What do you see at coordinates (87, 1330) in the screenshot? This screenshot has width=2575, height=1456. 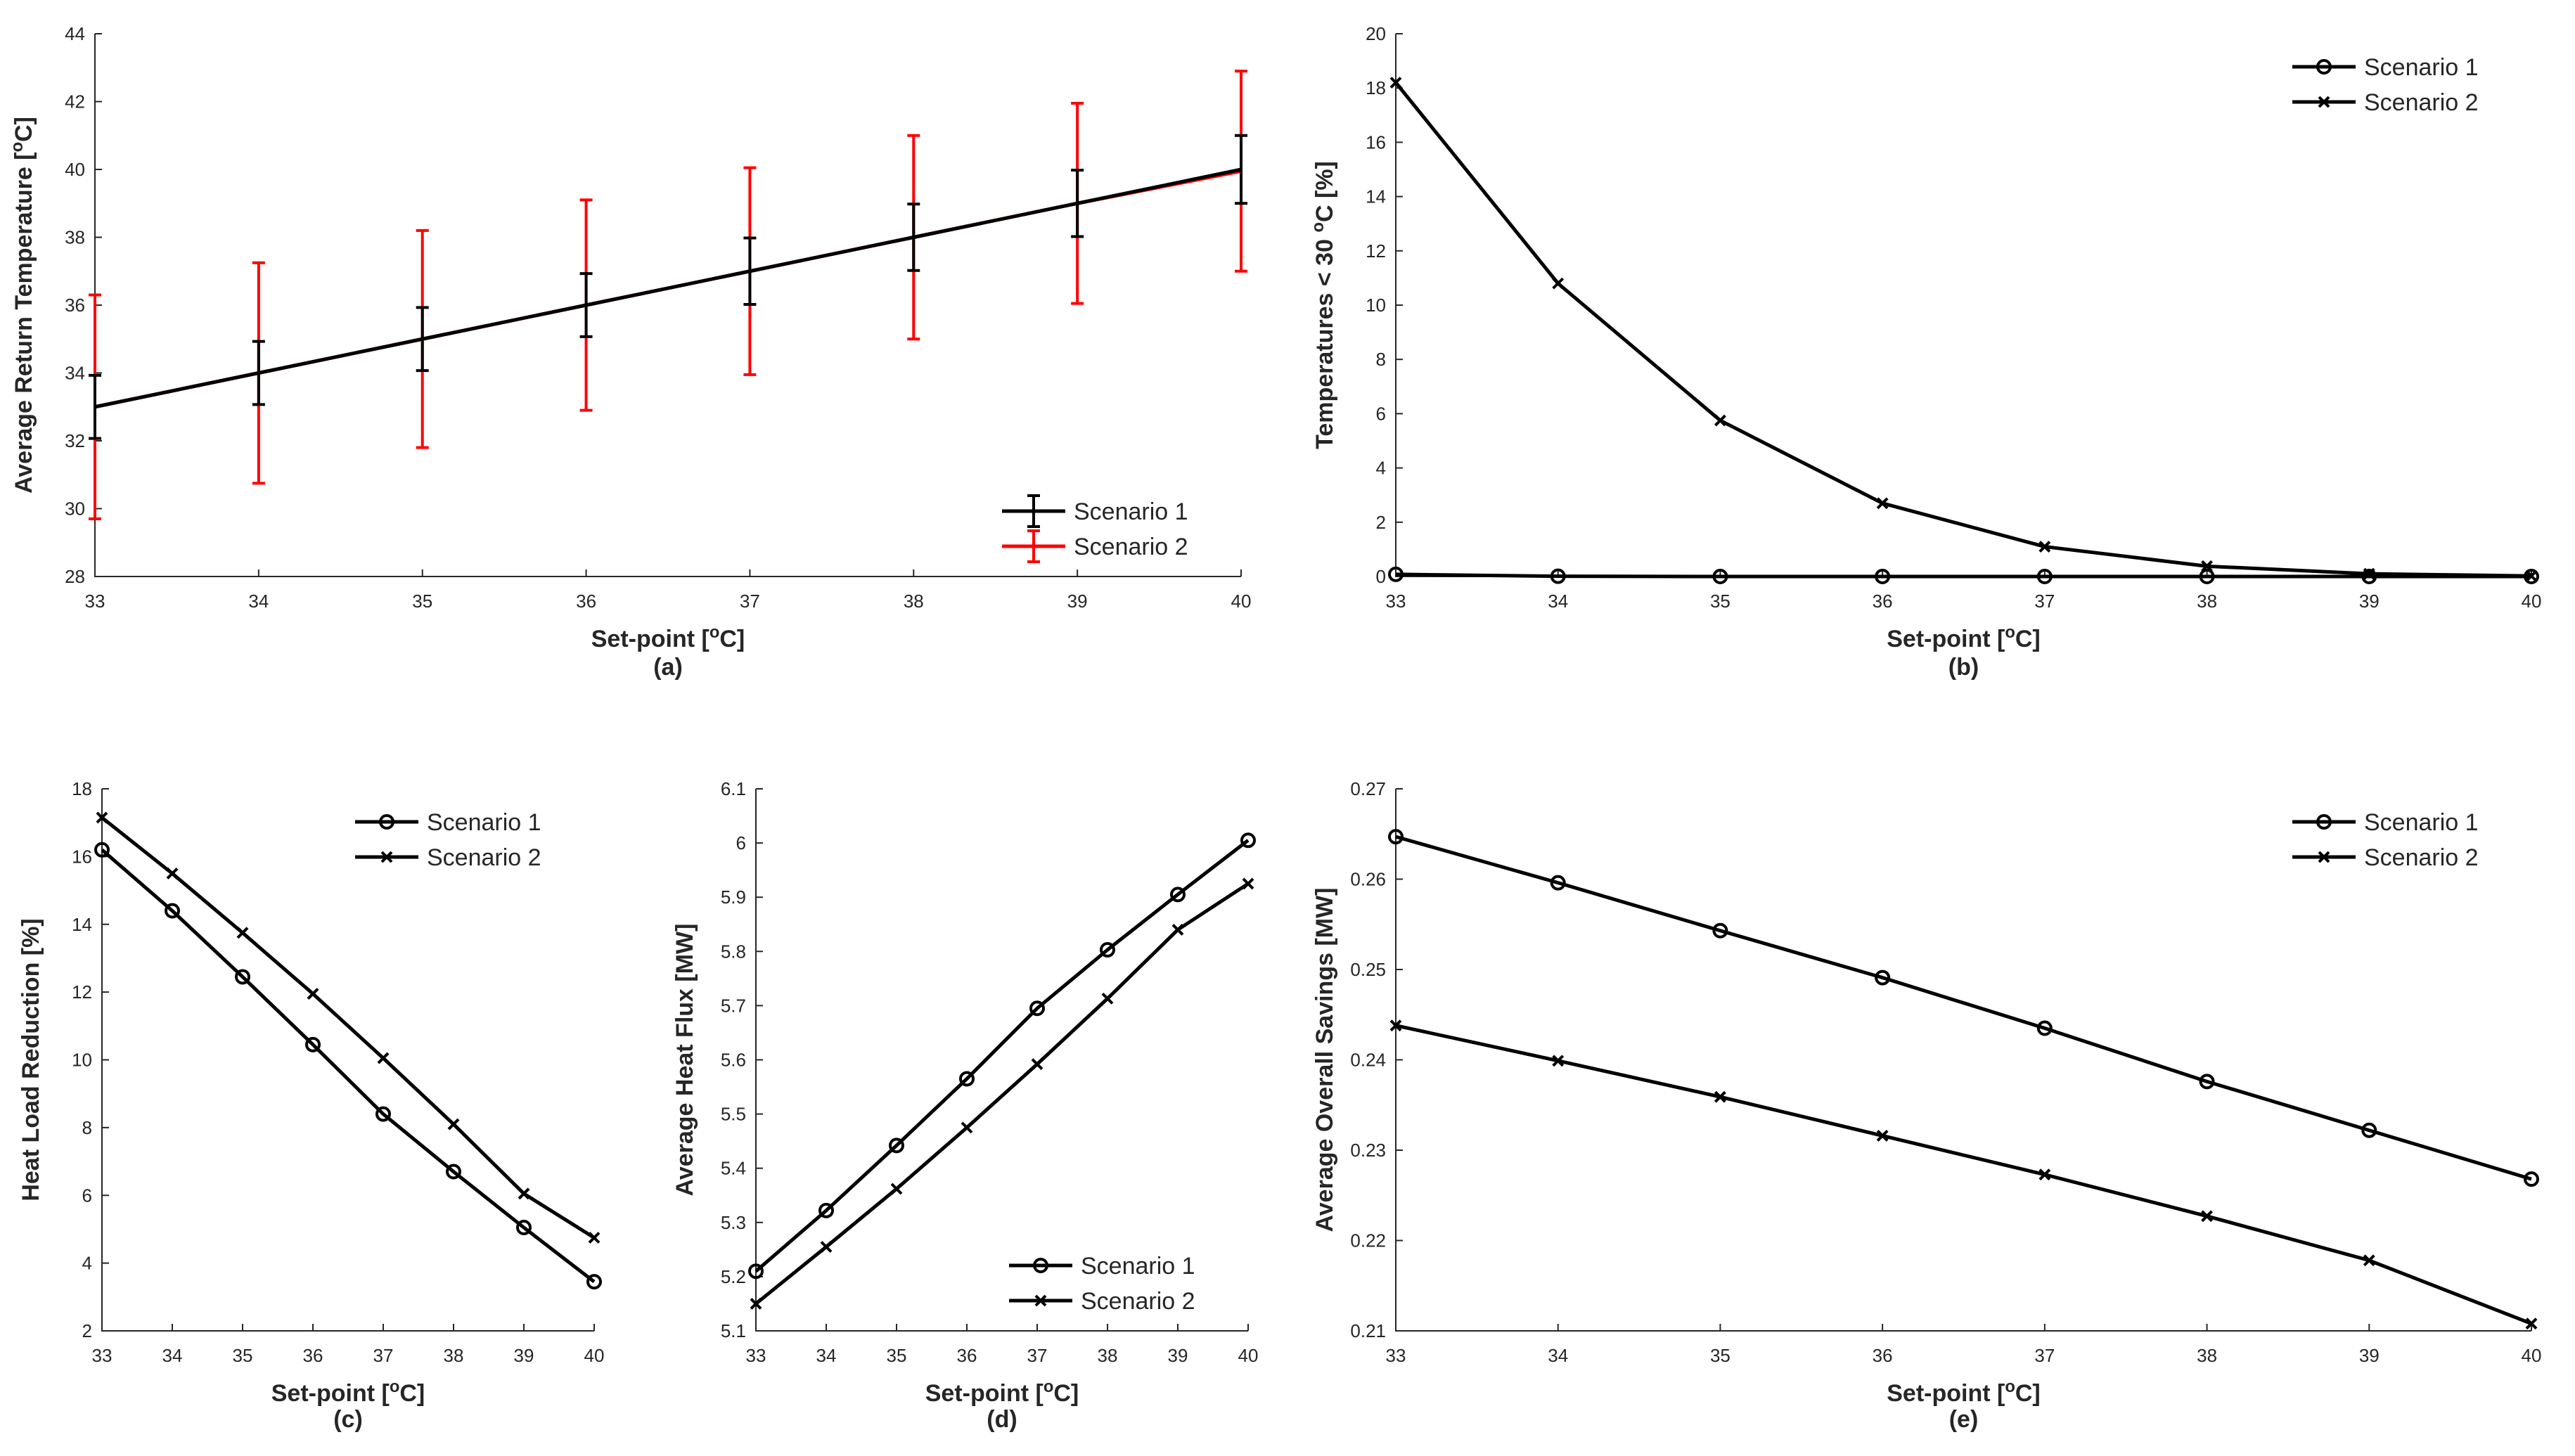 I see `y-tick-label-c: 2` at bounding box center [87, 1330].